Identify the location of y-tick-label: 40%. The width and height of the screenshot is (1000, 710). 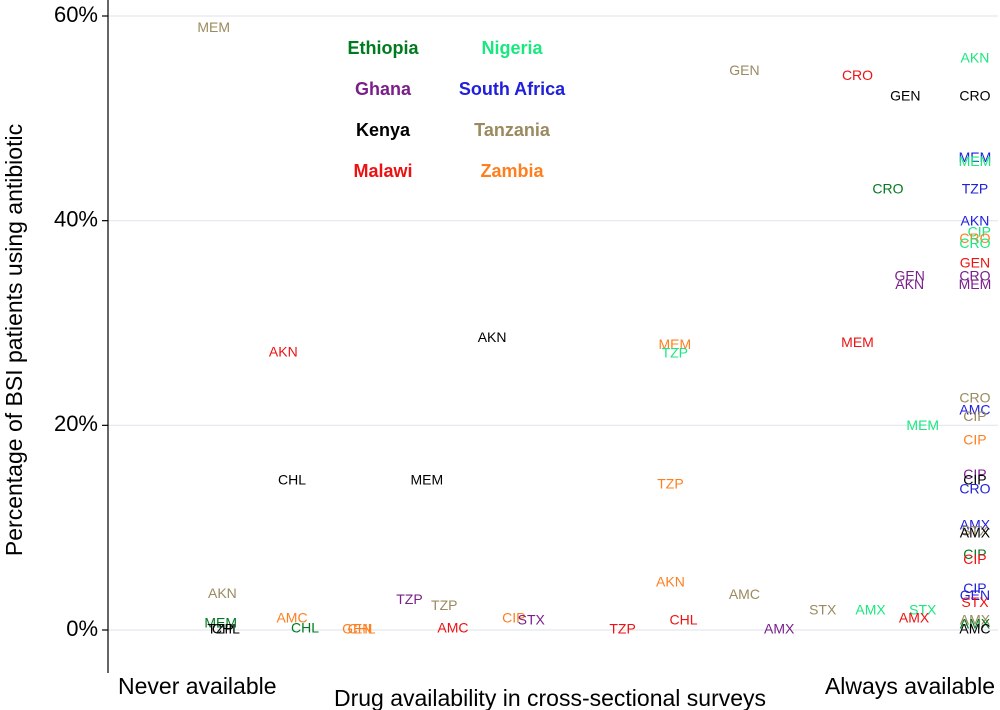
(76, 218).